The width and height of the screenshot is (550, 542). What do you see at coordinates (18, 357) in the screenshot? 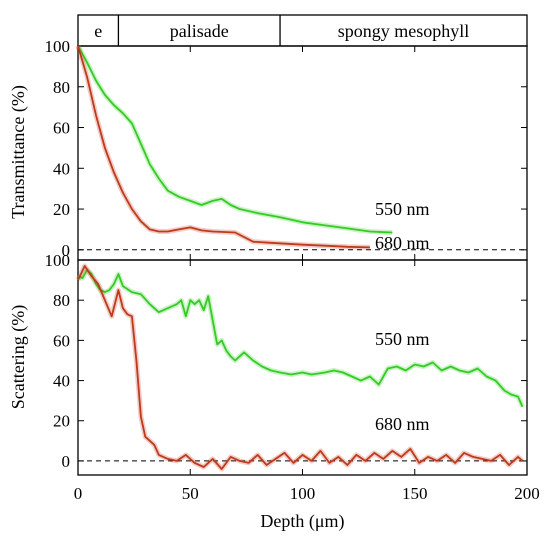
I see `scattering-y-axis-label: Scattering (%)` at bounding box center [18, 357].